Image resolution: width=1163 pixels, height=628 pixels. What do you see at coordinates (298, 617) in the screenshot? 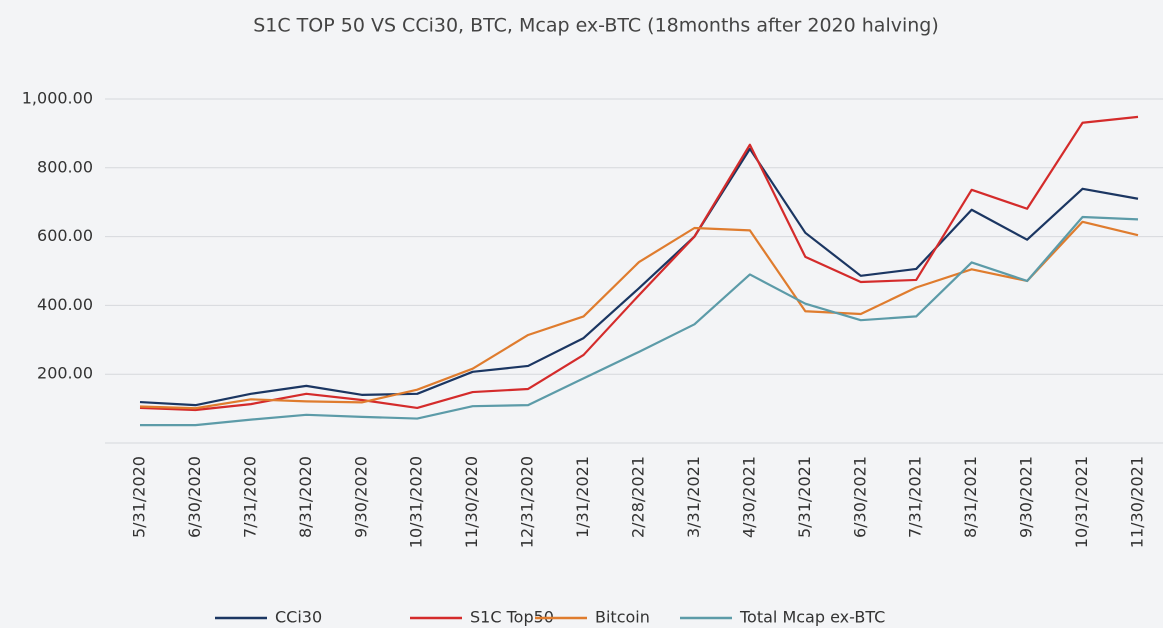
I see `legend-label: CCi30` at bounding box center [298, 617].